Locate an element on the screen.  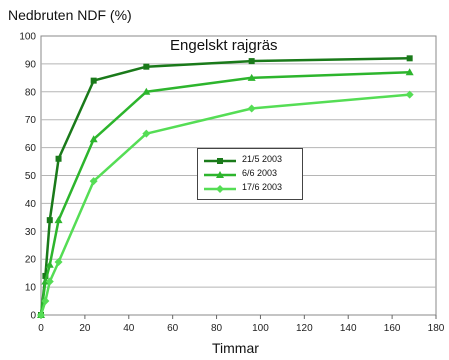
y-tick-label: 100 is located at coordinates (27, 37).